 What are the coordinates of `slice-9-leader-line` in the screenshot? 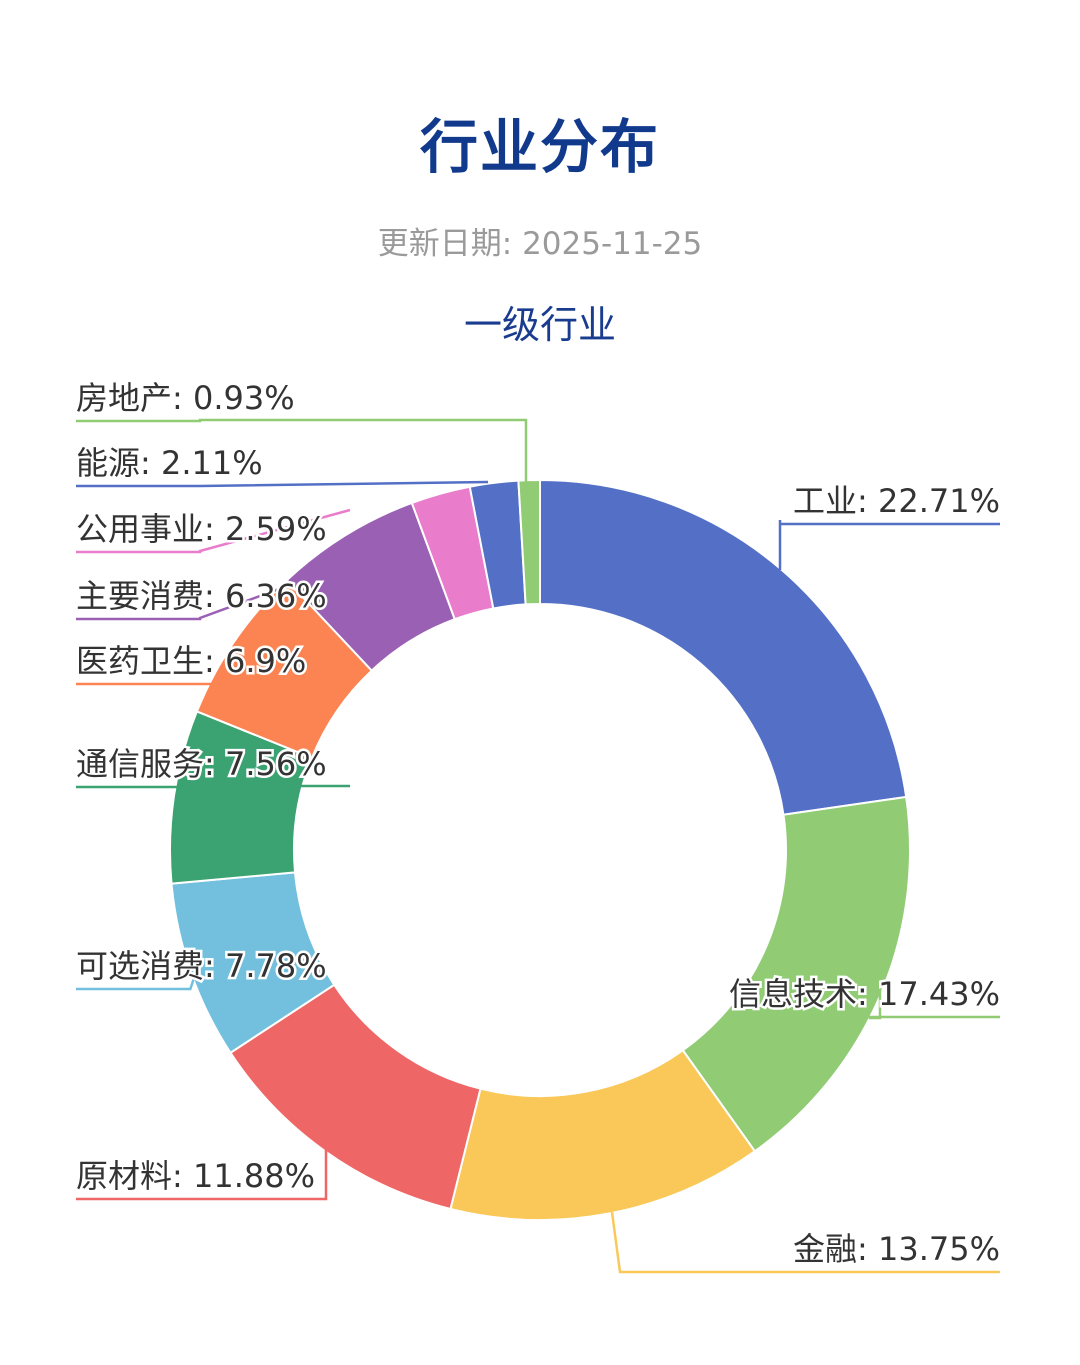 It's located at (213, 531).